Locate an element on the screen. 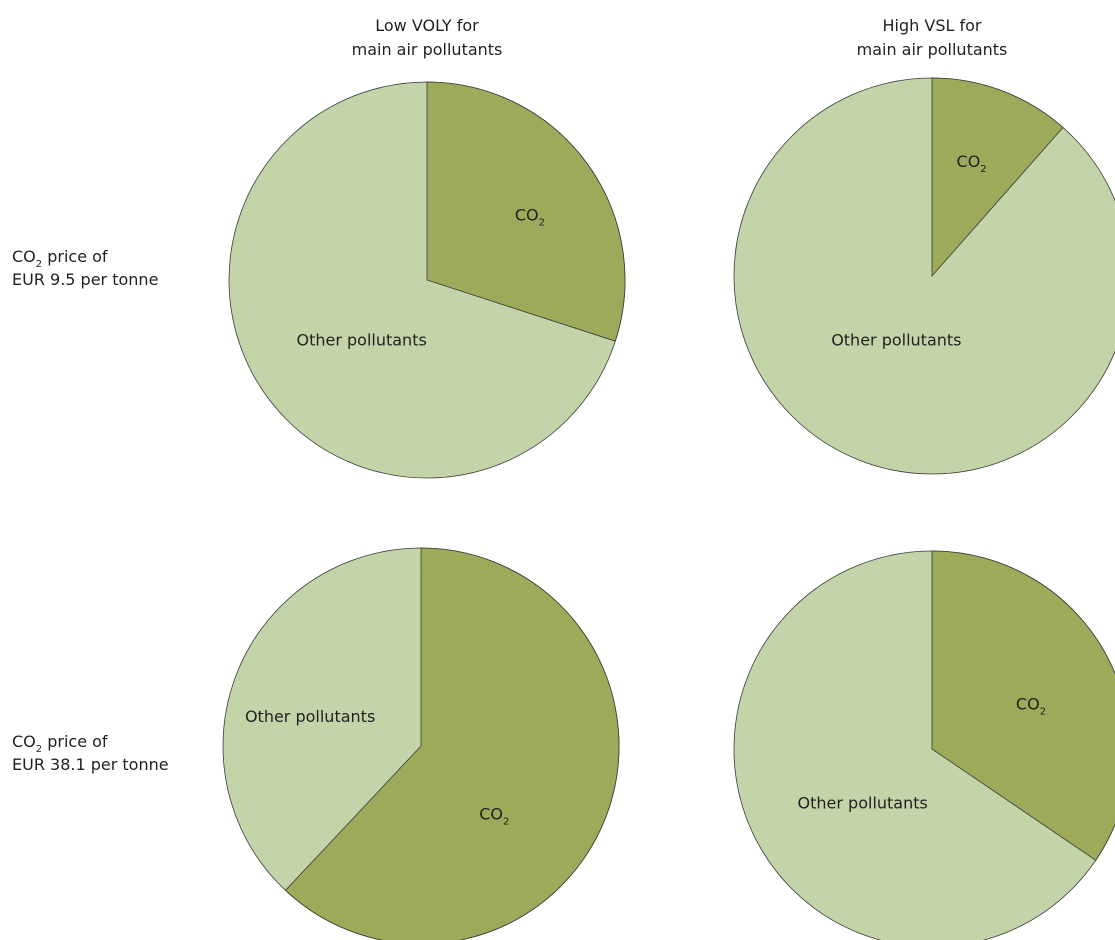 This screenshot has height=940, width=1115. pie-3: CO2 Other pollutants is located at coordinates (421, 743).